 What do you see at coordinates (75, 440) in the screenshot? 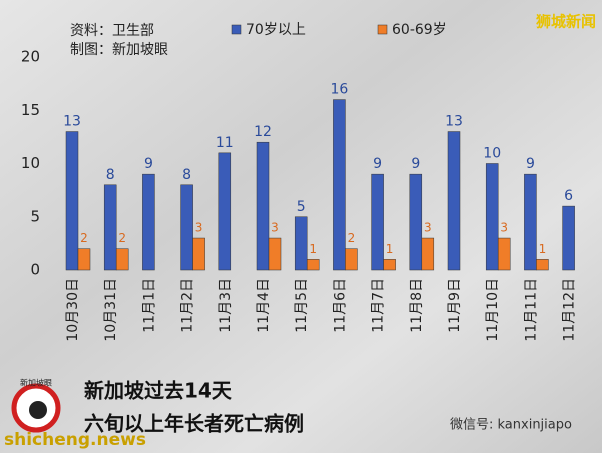
I see `site: shicheng.news` at bounding box center [75, 440].